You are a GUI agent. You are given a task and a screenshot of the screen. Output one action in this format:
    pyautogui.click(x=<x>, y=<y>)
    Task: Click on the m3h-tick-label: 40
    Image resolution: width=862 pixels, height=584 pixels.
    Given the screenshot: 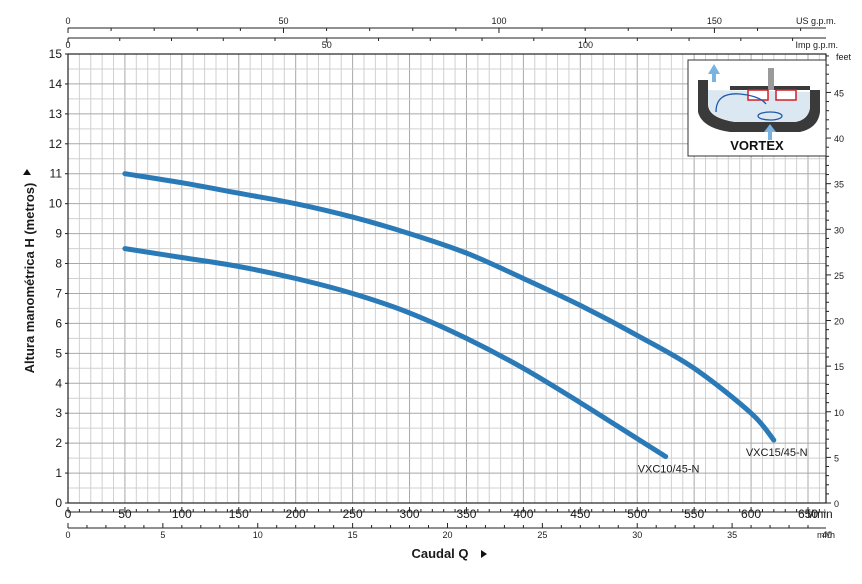 What is the action you would take?
    pyautogui.click(x=827, y=535)
    